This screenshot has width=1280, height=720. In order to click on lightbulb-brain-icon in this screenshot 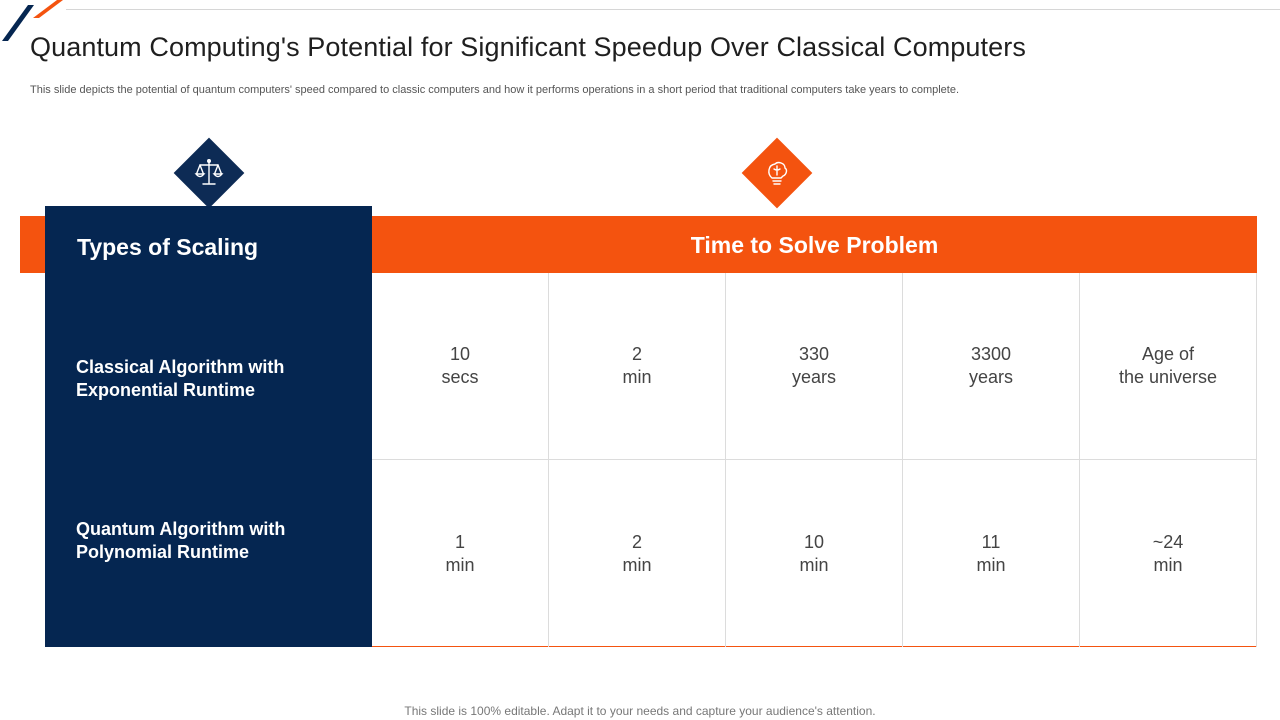, I will do `click(778, 173)`.